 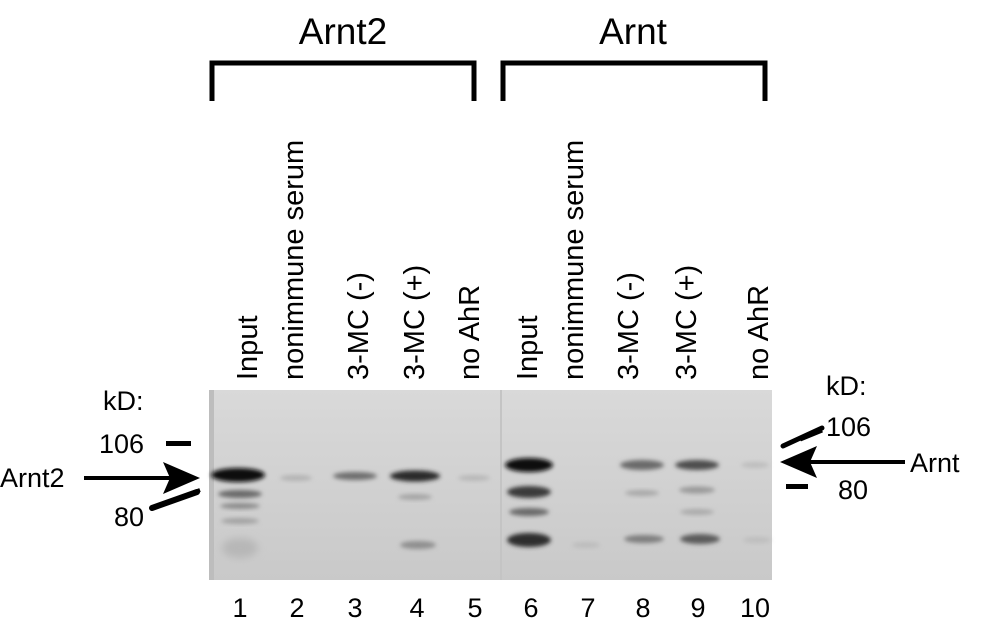 I want to click on arnt-group-title: Arnt, so click(x=633, y=31).